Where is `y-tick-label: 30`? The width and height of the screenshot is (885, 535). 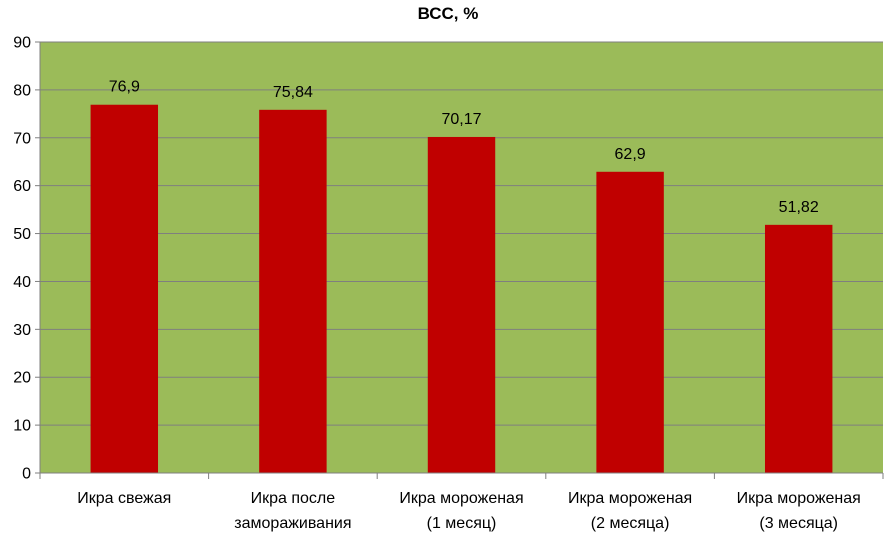 y-tick-label: 30 is located at coordinates (22, 330).